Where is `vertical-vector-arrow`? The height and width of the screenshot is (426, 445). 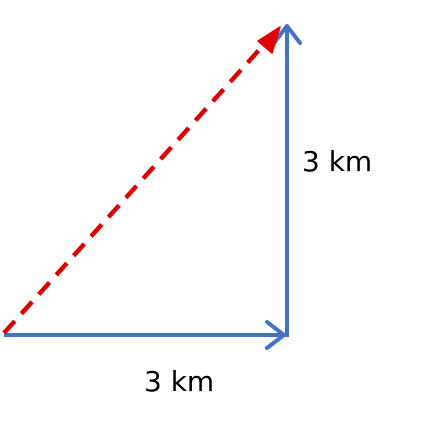
vertical-vector-arrow is located at coordinates (287, 180).